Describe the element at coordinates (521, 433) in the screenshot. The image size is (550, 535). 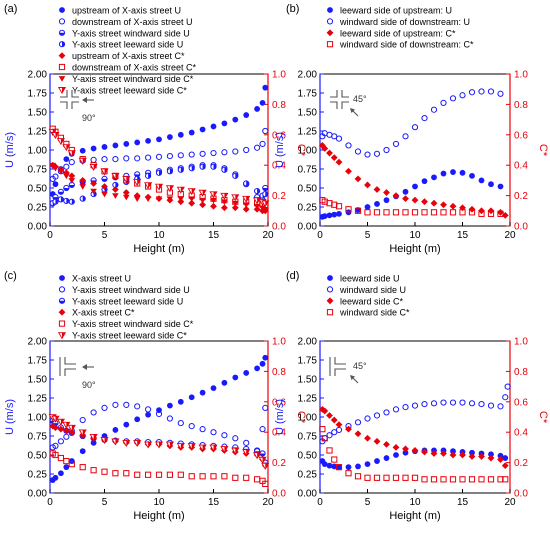
I see `y2-tick-label: 0.4` at that location.